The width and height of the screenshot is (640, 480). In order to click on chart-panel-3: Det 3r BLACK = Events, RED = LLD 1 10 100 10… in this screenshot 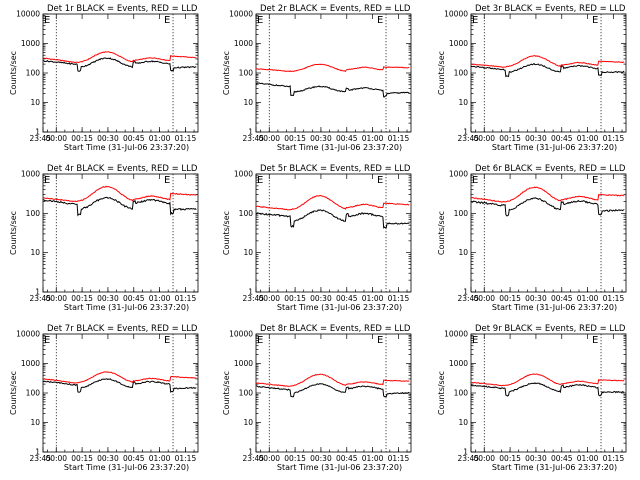, I will do `click(532, 78)`.